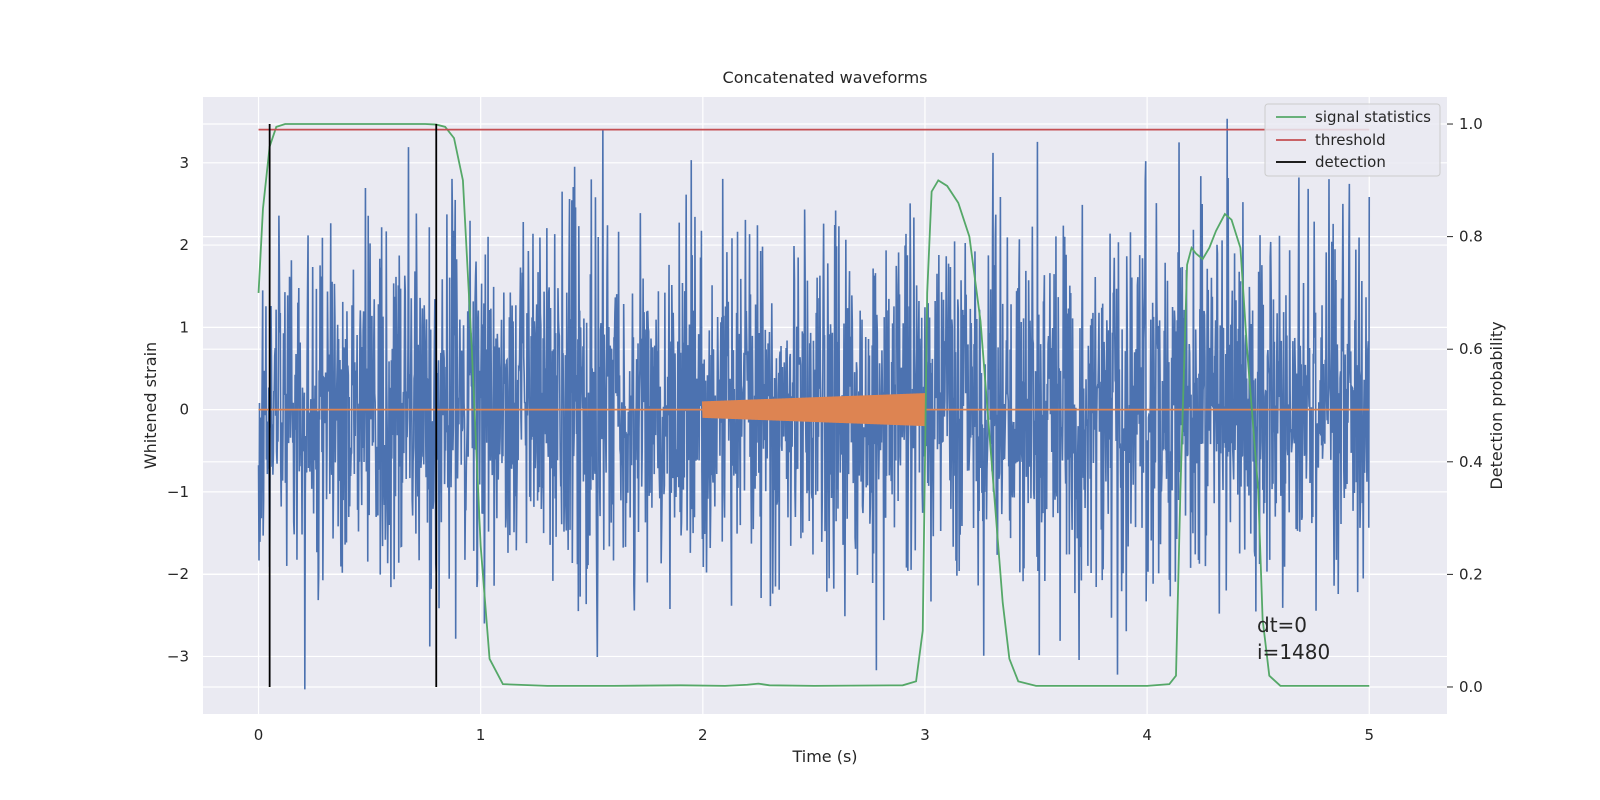  What do you see at coordinates (1471, 124) in the screenshot?
I see `y-tick-label-right: 1.0` at bounding box center [1471, 124].